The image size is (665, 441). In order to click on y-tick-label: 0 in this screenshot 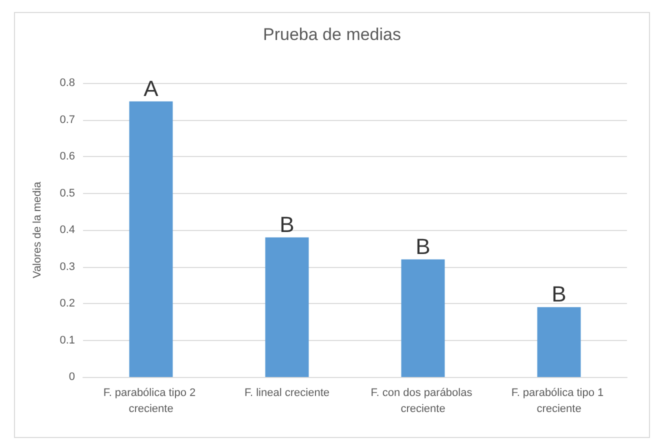, I will do `click(71, 377)`.